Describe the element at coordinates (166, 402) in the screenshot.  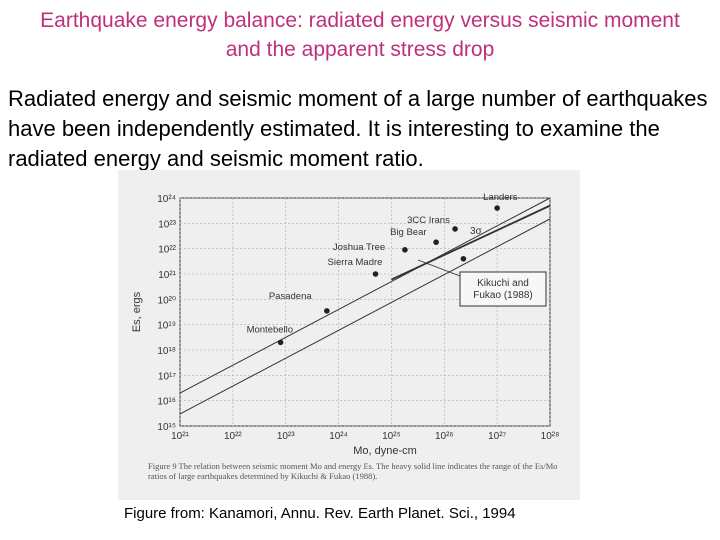
I see `y-tick-label: 10¹⁶` at that location.